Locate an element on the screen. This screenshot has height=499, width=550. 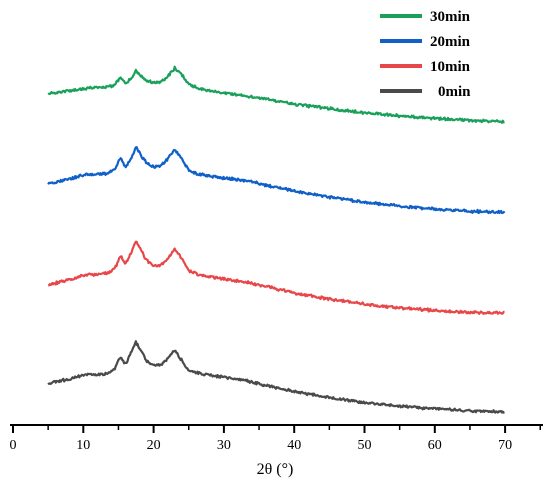
x-tick-label: 60 is located at coordinates (435, 445).